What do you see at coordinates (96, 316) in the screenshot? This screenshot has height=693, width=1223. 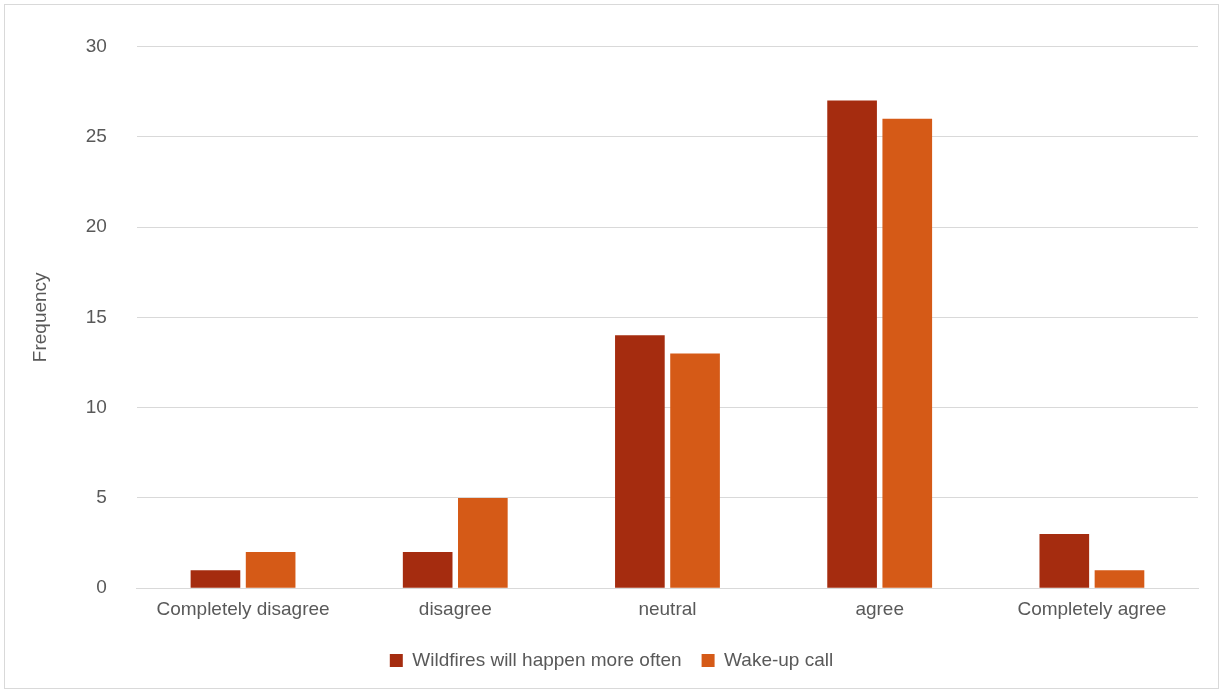 I see `y-tick-label: 15` at bounding box center [96, 316].